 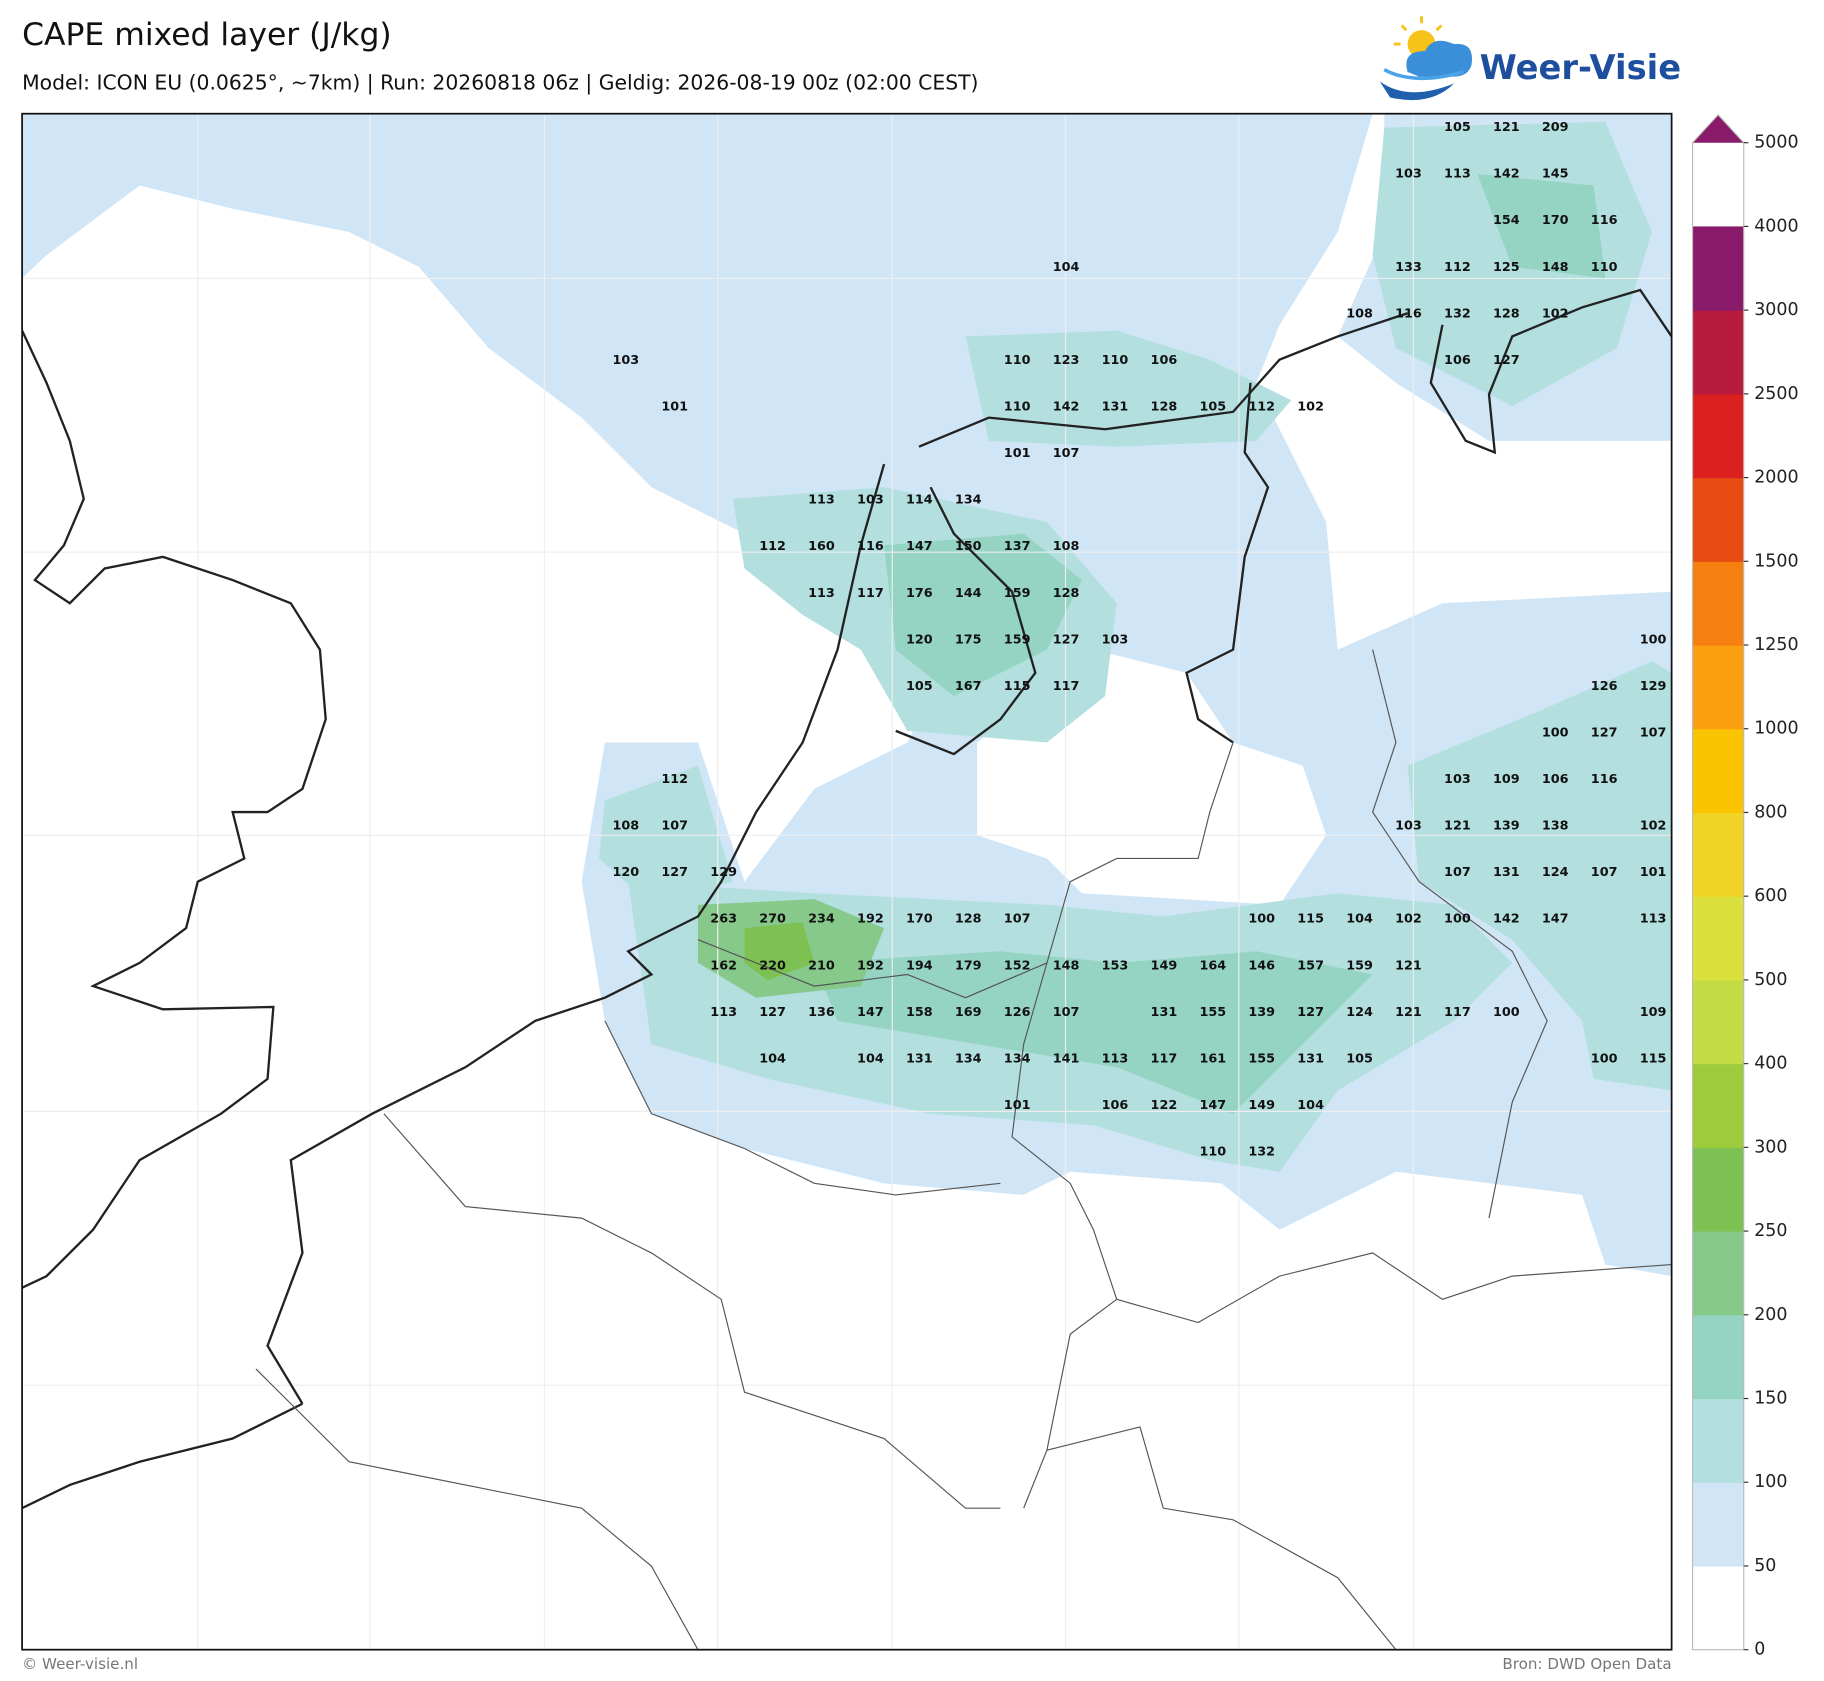 What do you see at coordinates (919, 593) in the screenshot?
I see `cape-label: 176` at bounding box center [919, 593].